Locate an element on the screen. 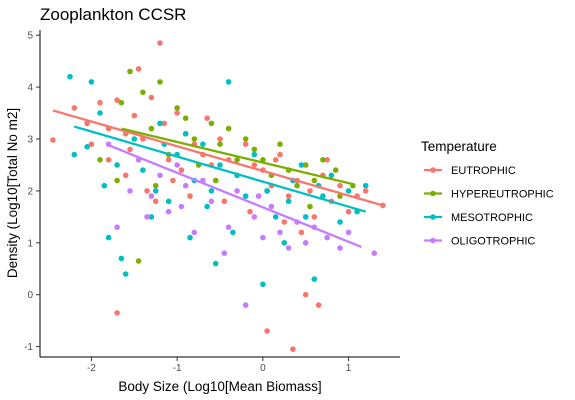 This screenshot has height=400, width=575. legend-label-eutrophic: EUTROPHIC is located at coordinates (483, 171).